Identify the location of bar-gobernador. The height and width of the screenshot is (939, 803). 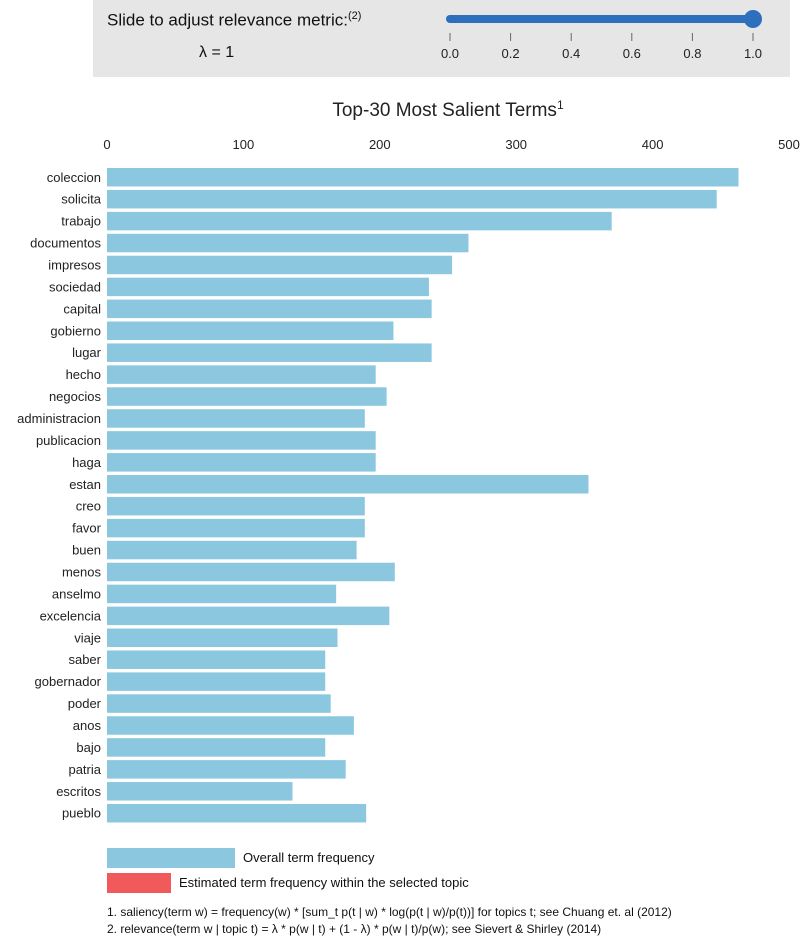
(216, 681).